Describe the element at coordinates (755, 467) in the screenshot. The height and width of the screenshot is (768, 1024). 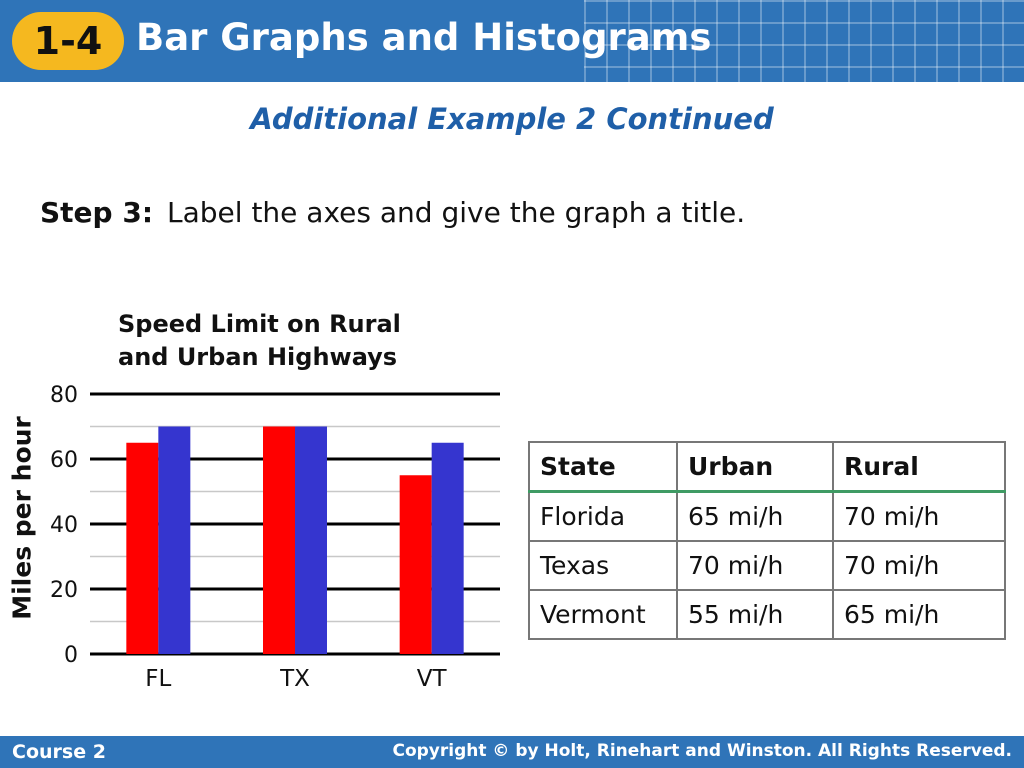
I see `table-header-cell: Urban` at that location.